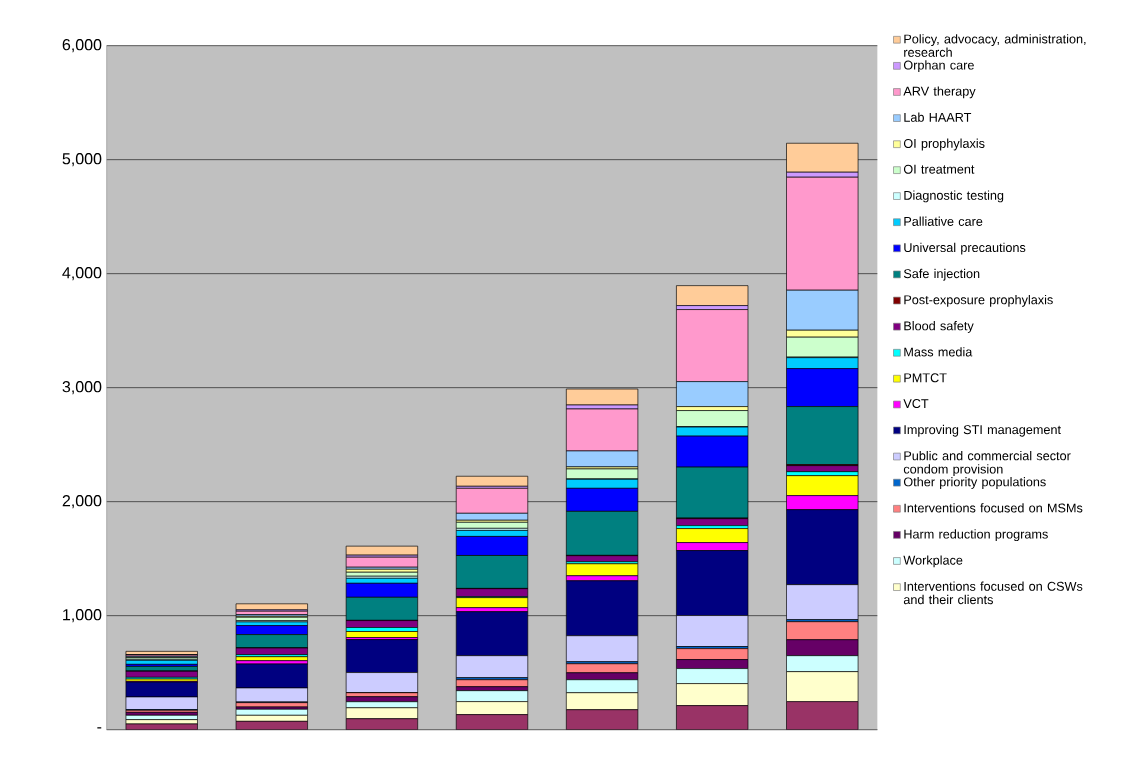 Image resolution: width=1137 pixels, height=763 pixels. I want to click on legend-label: Interventions focused on MSMs, so click(993, 508).